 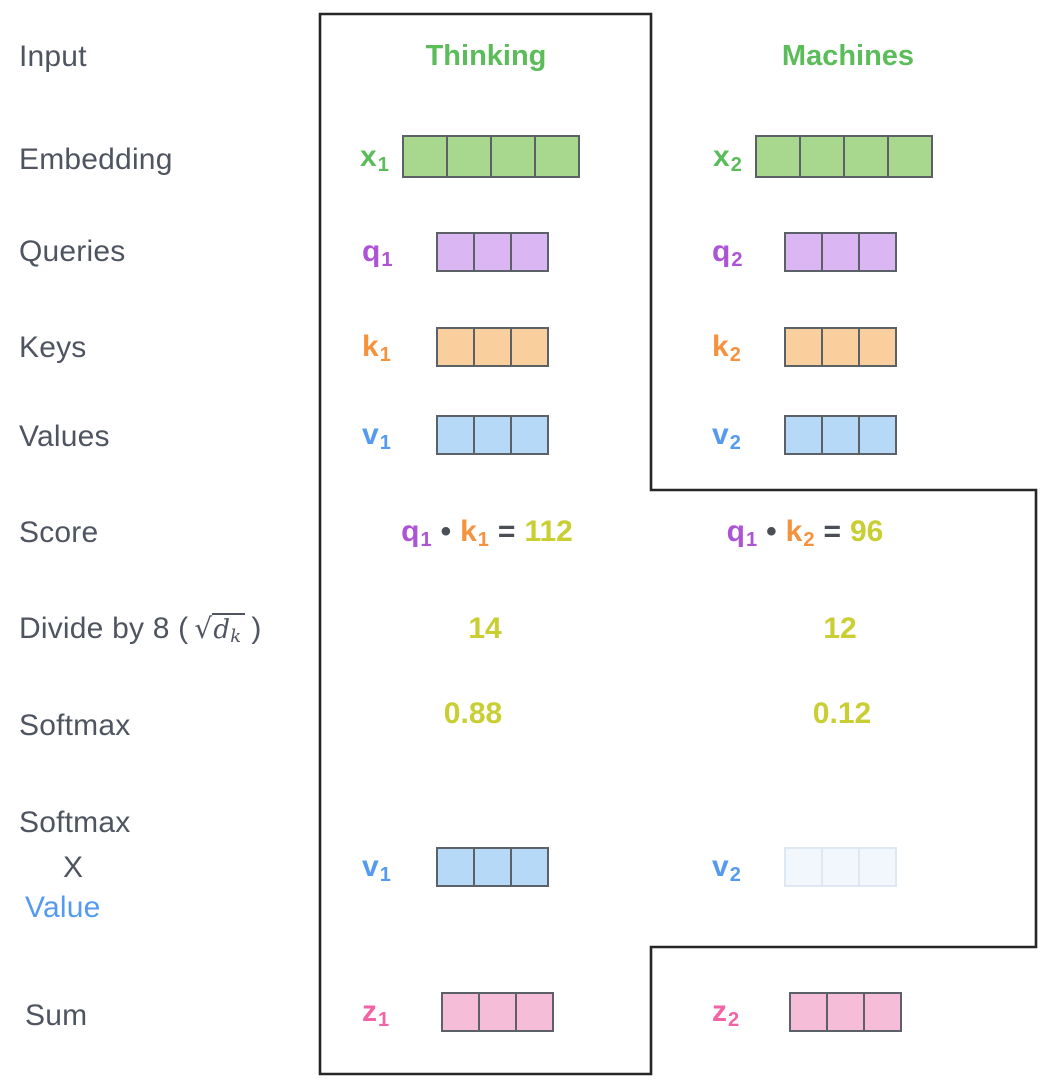 I want to click on score-expression-1: q1 • k1 = 112, so click(x=487, y=533).